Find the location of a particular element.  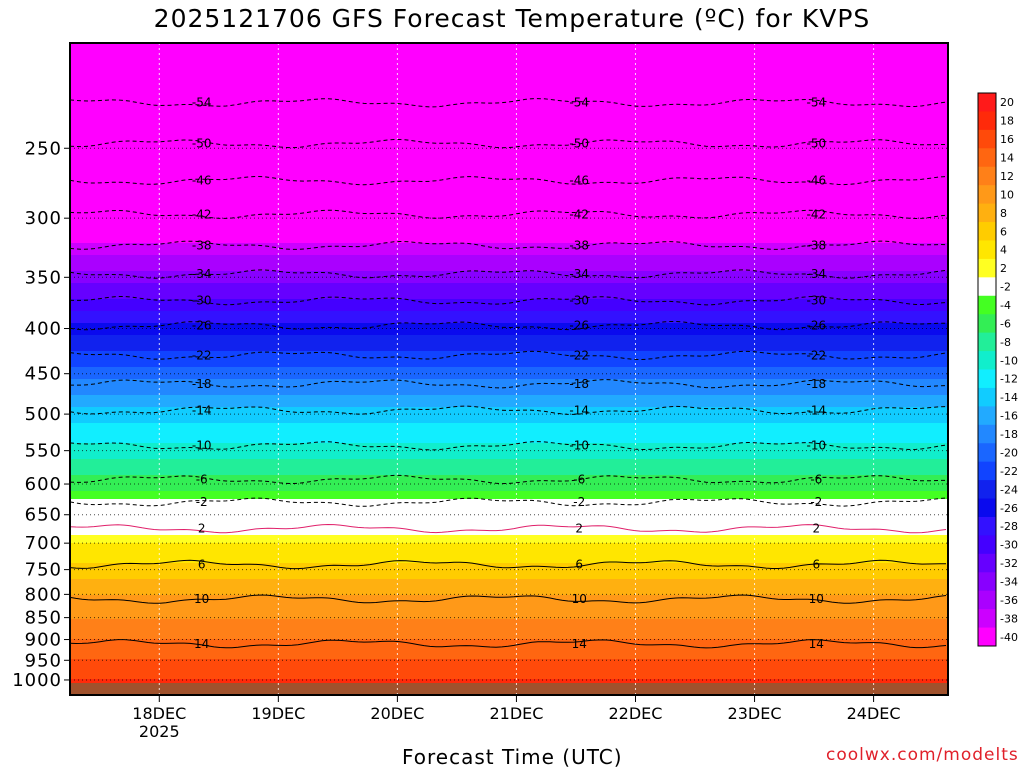

contour-line is located at coordinates (508, 599).